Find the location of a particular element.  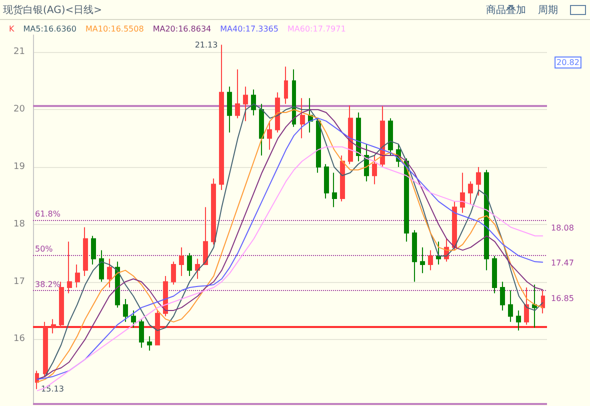

y-tick-label: 20 is located at coordinates (20, 109).